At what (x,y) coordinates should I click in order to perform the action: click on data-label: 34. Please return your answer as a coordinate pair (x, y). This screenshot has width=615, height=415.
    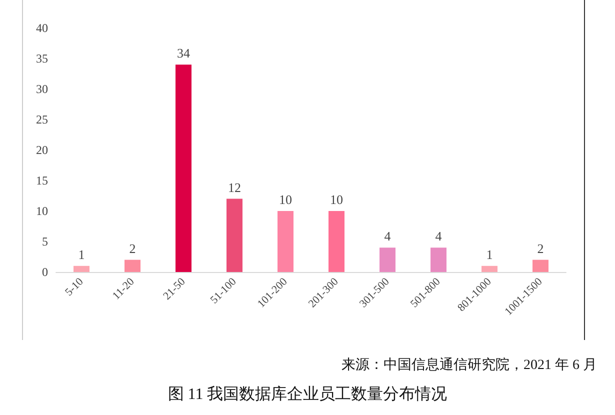
    Looking at the image, I should click on (183, 53).